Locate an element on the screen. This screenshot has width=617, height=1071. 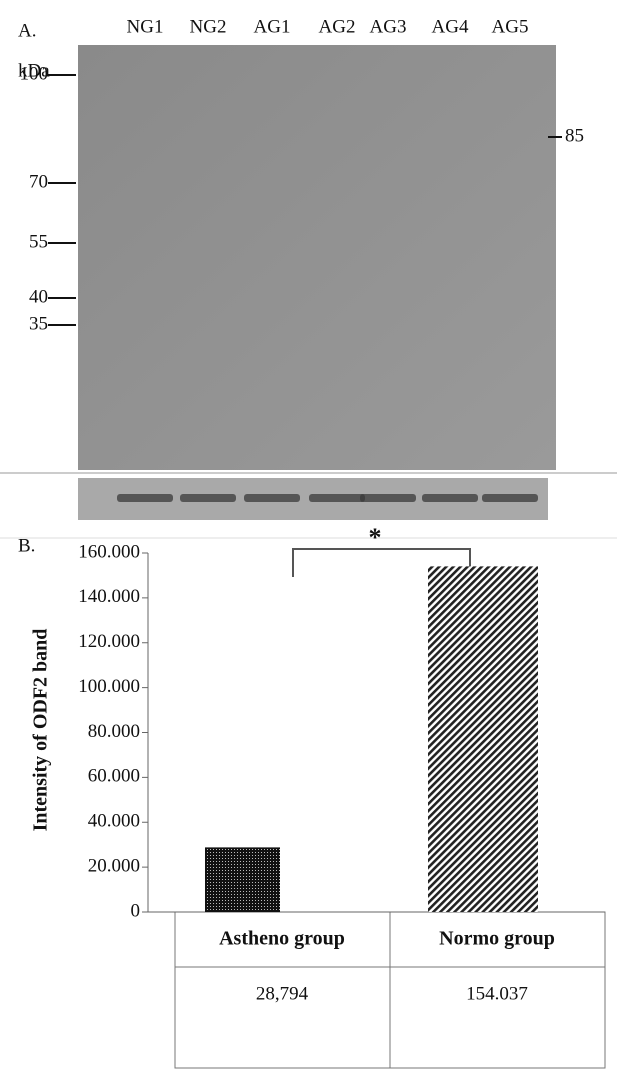
lane-label: NG2 is located at coordinates (208, 26).